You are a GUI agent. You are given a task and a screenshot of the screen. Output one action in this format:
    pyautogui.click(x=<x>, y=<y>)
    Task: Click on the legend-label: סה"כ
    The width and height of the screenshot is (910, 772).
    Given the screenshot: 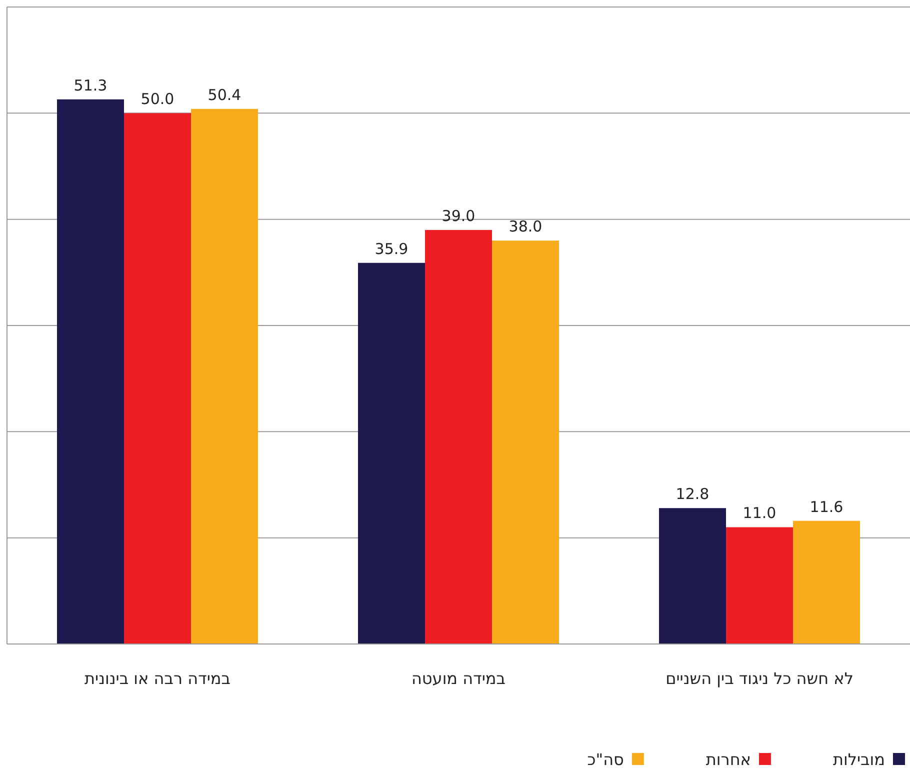 What is the action you would take?
    pyautogui.click(x=605, y=759)
    